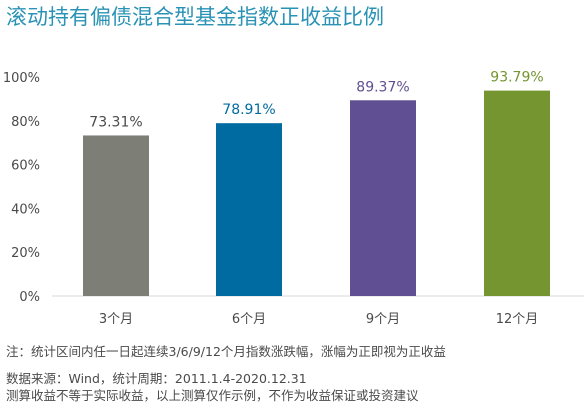  I want to click on x-tick-label: 6个月, so click(249, 319).